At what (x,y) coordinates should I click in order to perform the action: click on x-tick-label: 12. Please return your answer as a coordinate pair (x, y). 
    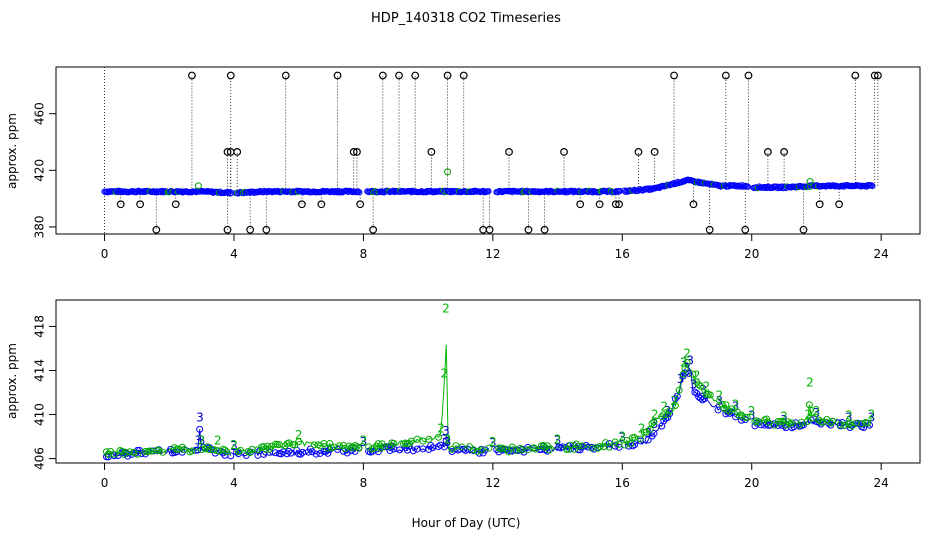
    Looking at the image, I should click on (492, 483).